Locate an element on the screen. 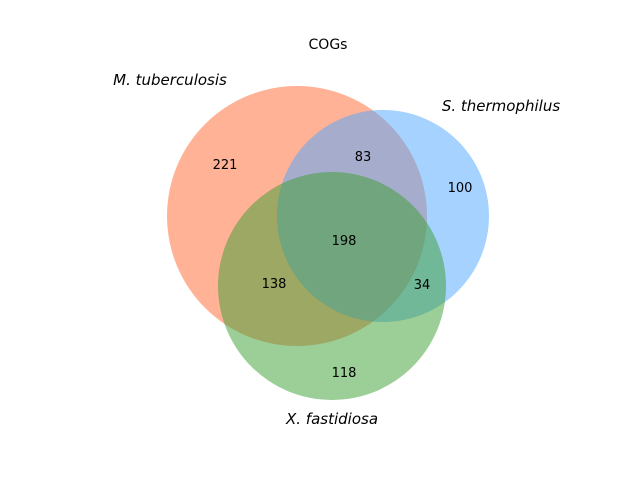 This screenshot has height=480, width=640. count-all-three: 198 is located at coordinates (344, 241).